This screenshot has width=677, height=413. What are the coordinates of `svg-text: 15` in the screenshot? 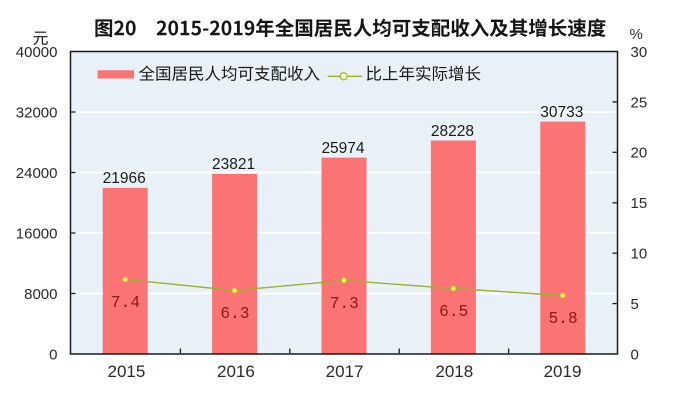 It's located at (639, 203).